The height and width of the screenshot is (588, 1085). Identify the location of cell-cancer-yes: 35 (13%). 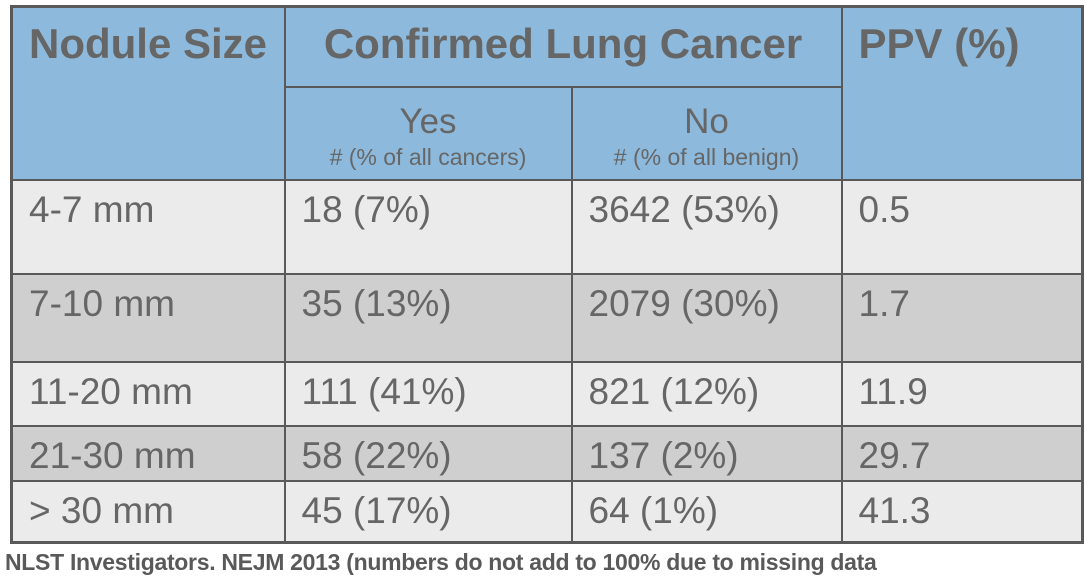
(428, 317).